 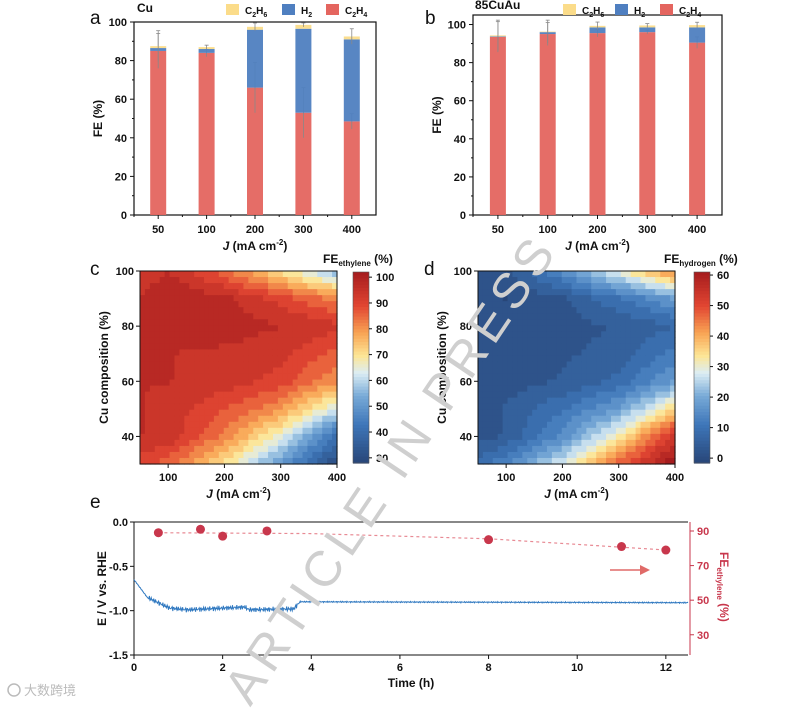 What do you see at coordinates (577, 668) in the screenshot?
I see `x-tick-label: 10` at bounding box center [577, 668].